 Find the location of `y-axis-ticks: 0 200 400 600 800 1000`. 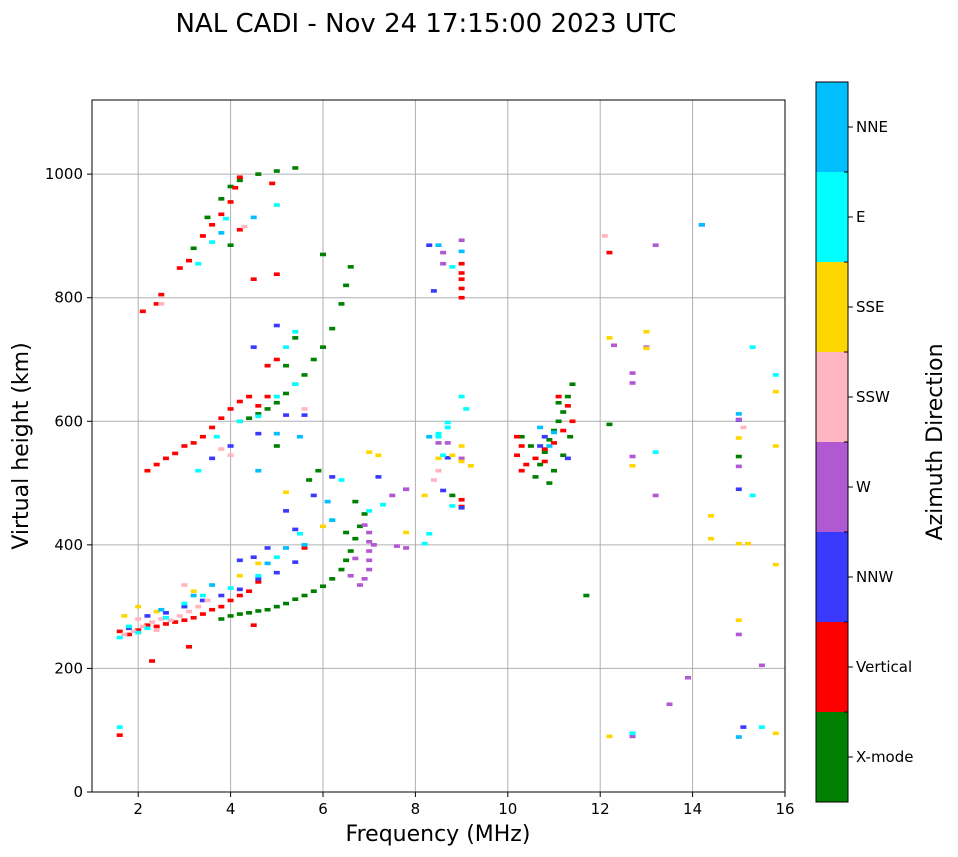

y-axis-ticks: 0 200 400 600 800 1000 is located at coordinates (68, 483).